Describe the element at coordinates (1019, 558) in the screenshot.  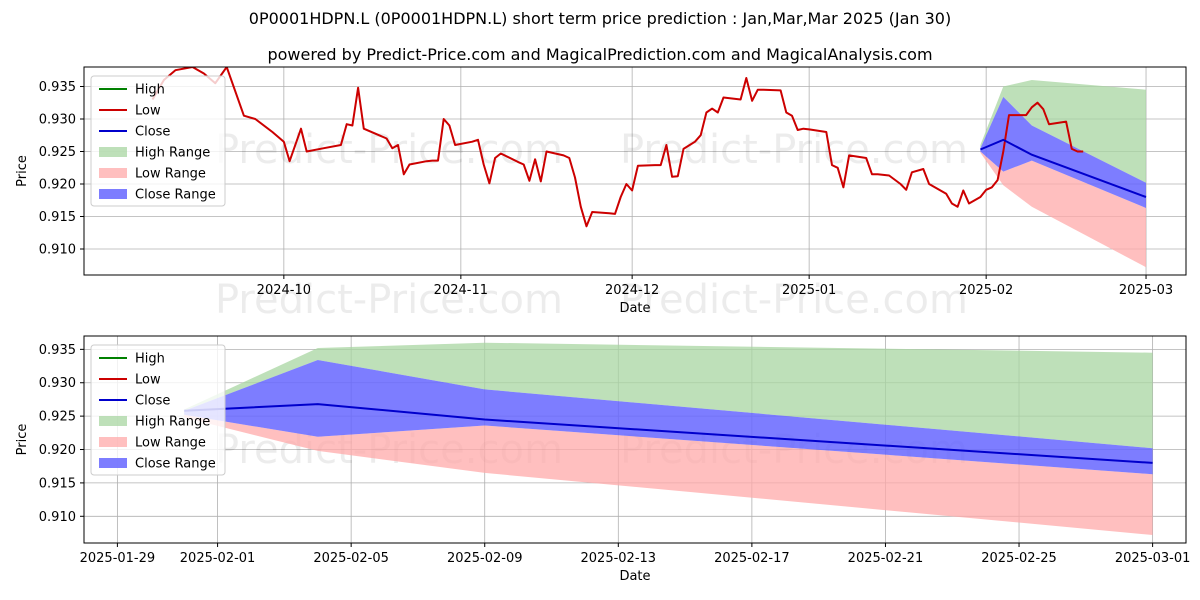
I see `x-tick-label: 2025-02-25` at that location.